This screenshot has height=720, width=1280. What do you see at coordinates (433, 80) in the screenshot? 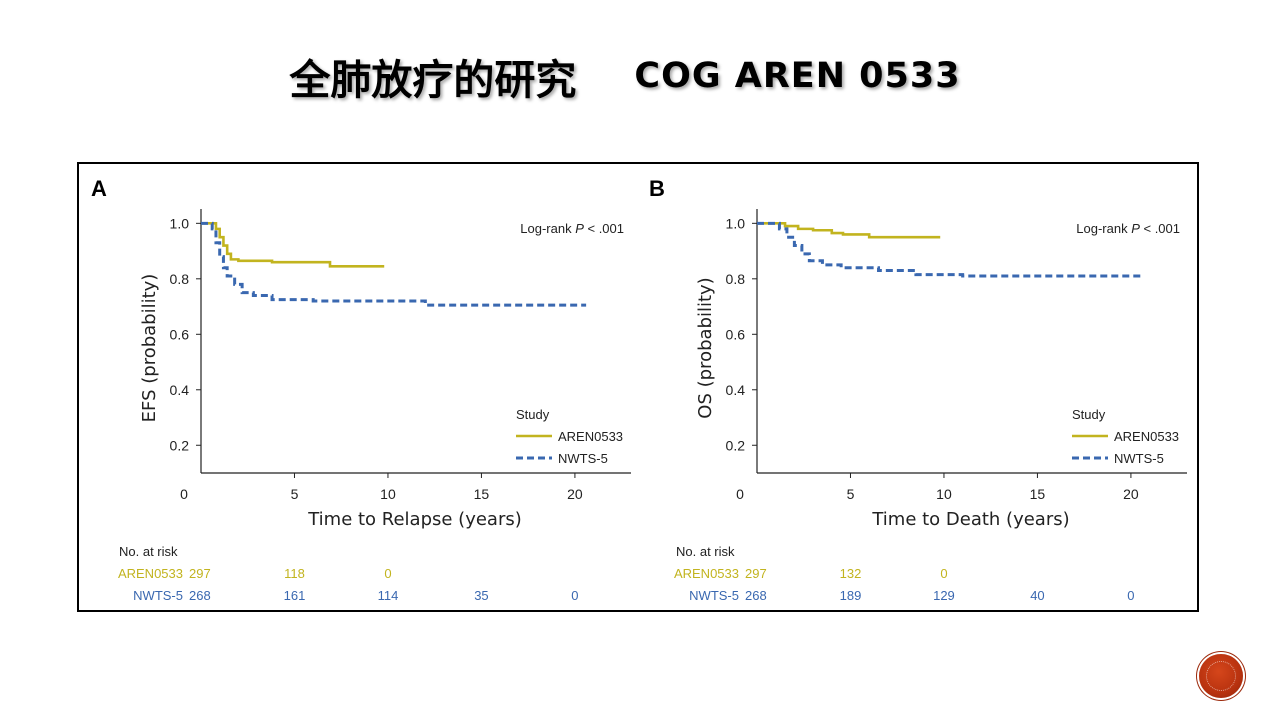
I see `slide-title-chinese: 全肺放疗的研究` at bounding box center [433, 80].